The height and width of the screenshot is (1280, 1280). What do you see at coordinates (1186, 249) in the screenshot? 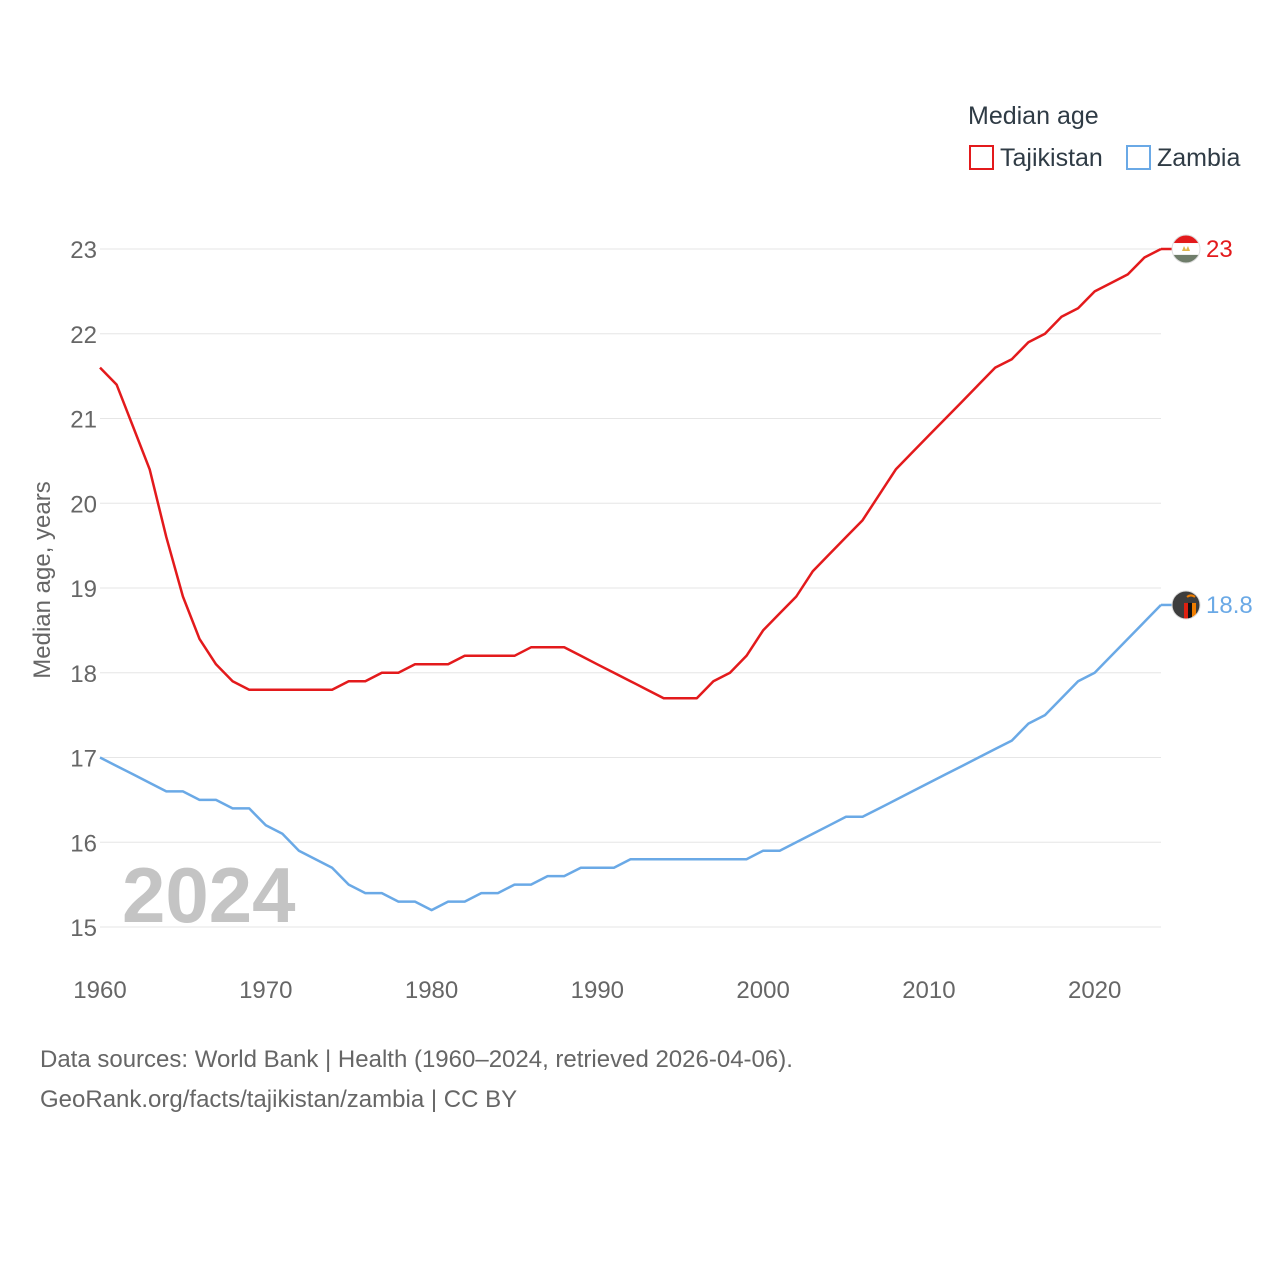
I see `flag-icon-tajikistan` at bounding box center [1186, 249].